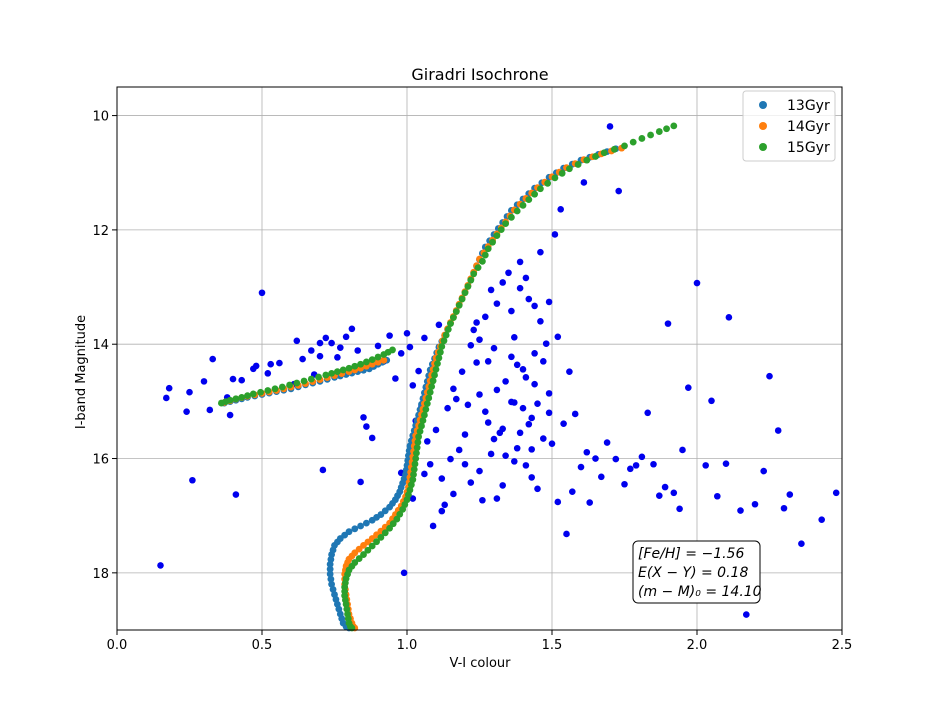 The image size is (936, 724). Describe the element at coordinates (691, 554) in the screenshot. I see `annotation-metallicity: [Fe/H] = −1.56` at that location.